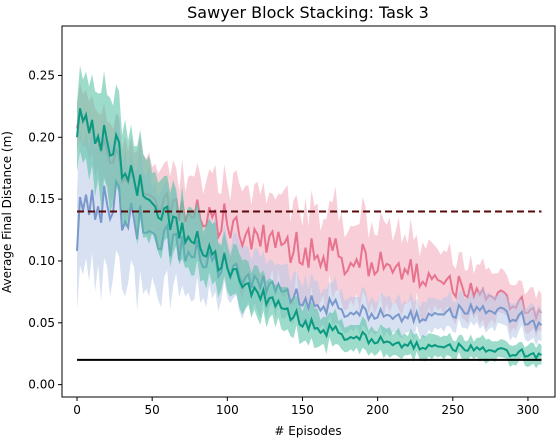 The height and width of the screenshot is (440, 560). What do you see at coordinates (41, 75) in the screenshot?
I see `y-tick-label: 0.25` at bounding box center [41, 75].